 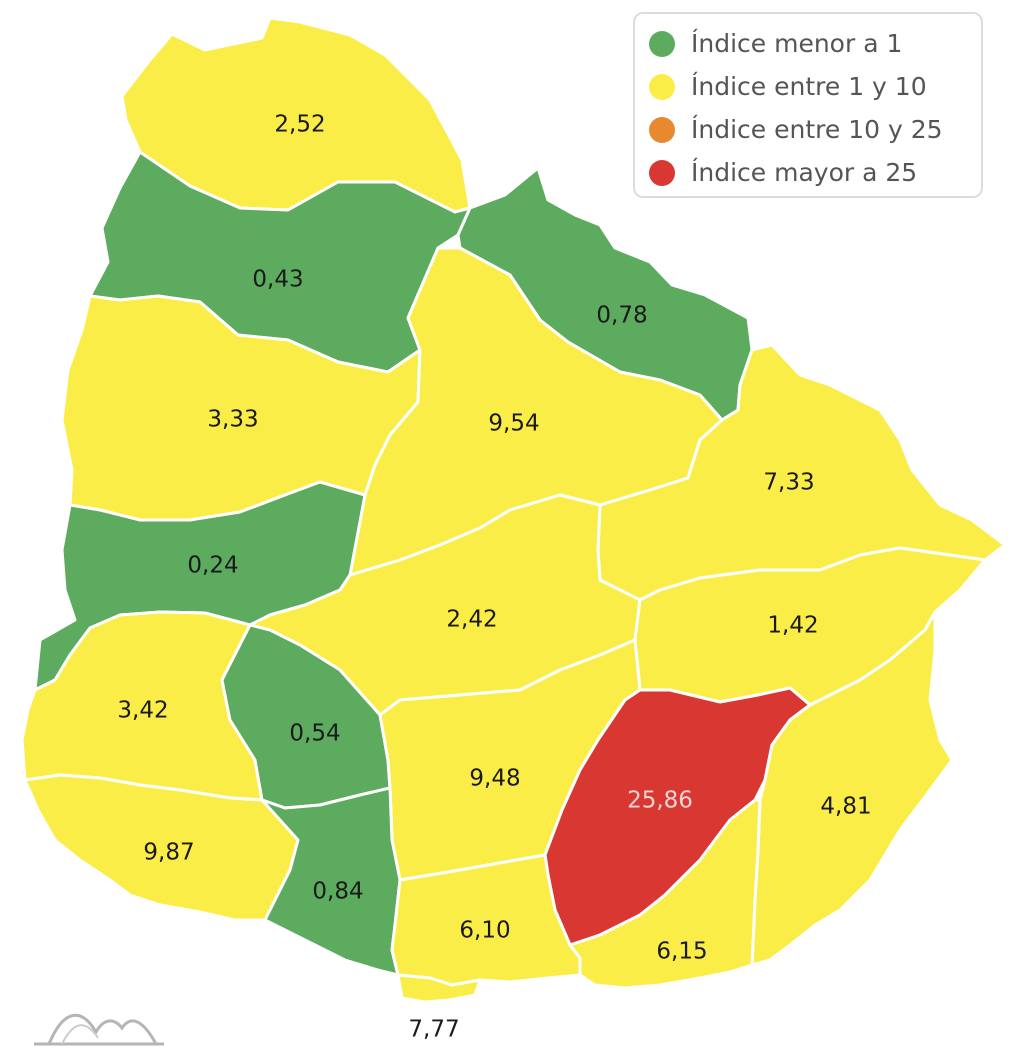 I want to click on legend-label: Índice menor a 1, so click(x=797, y=43).